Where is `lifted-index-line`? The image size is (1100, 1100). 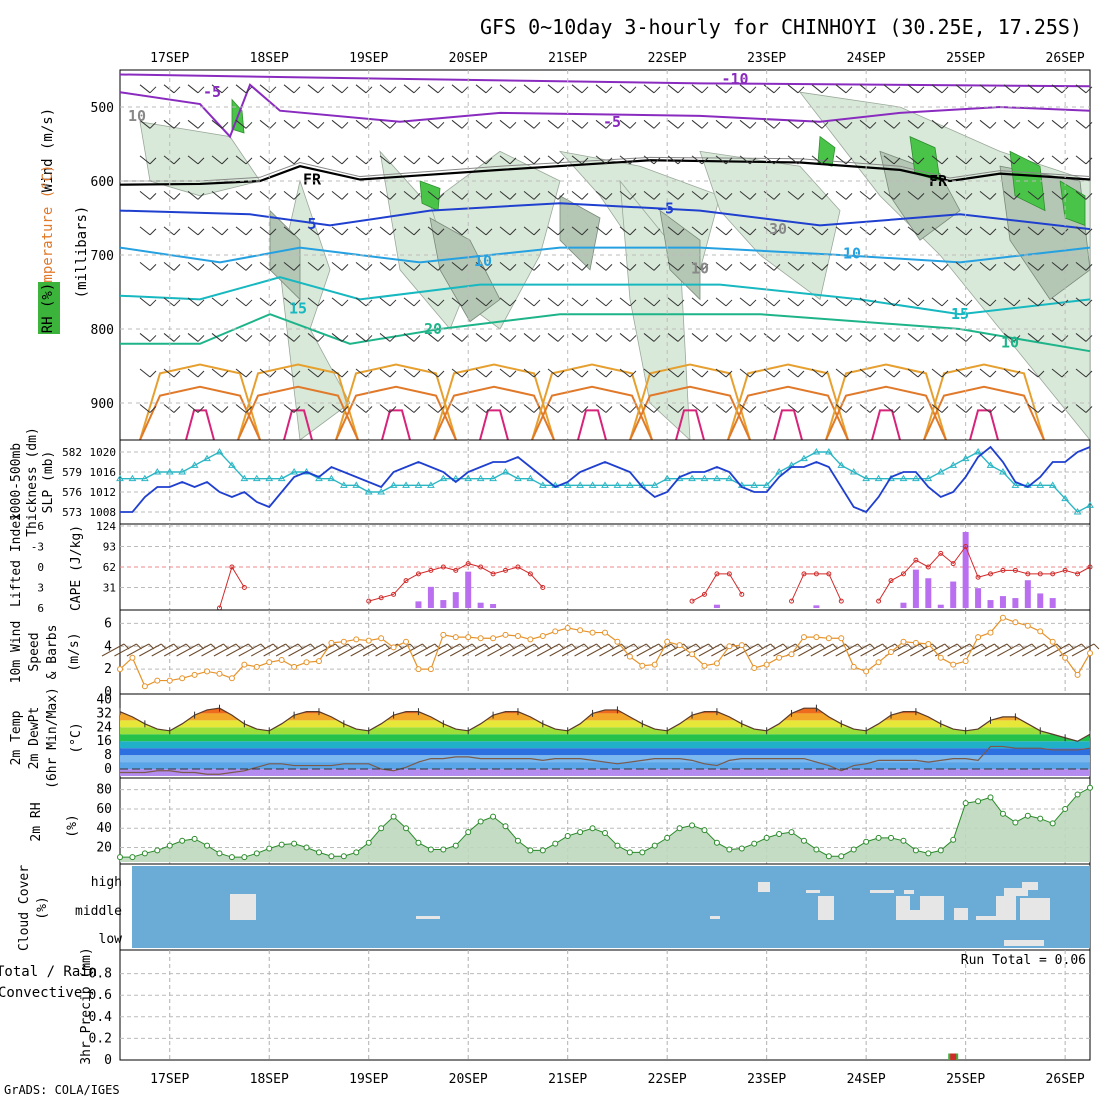
lifted-index-line is located at coordinates (654, 577).